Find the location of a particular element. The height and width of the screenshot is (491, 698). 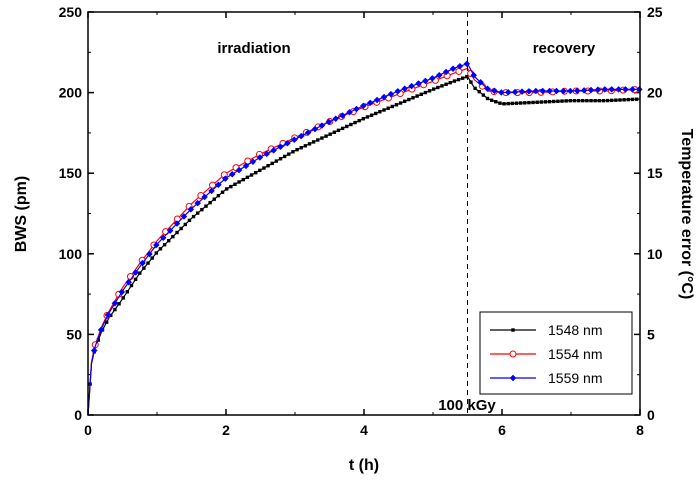

y2-tick-label: 10 is located at coordinates (655, 254).